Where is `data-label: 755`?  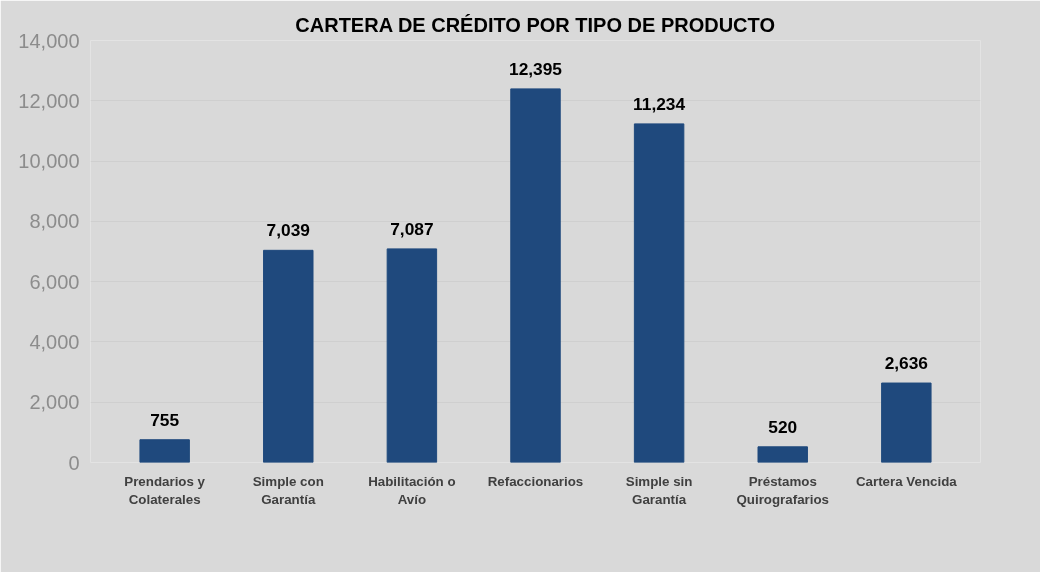
data-label: 755 is located at coordinates (165, 419).